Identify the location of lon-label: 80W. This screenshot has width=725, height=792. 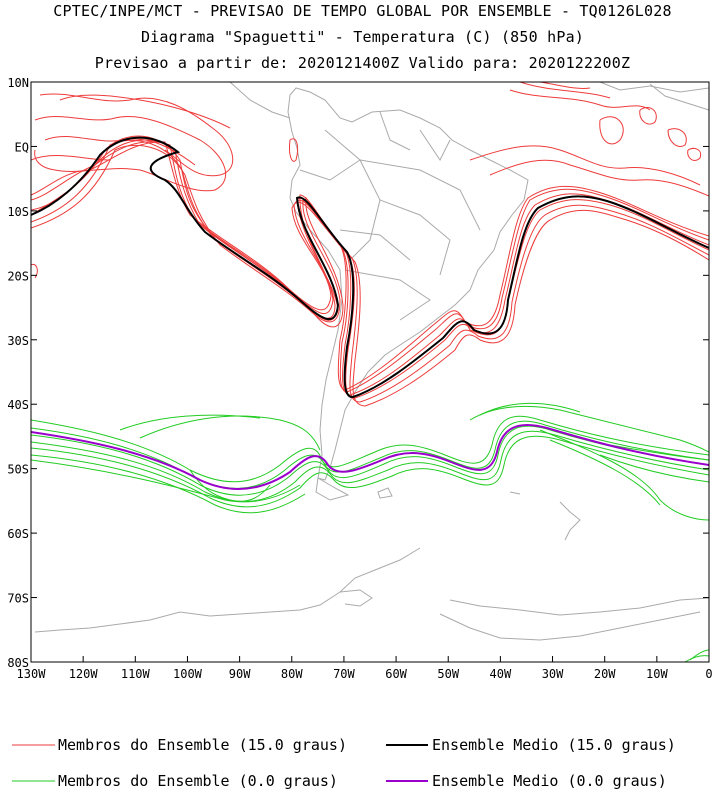
(292, 674).